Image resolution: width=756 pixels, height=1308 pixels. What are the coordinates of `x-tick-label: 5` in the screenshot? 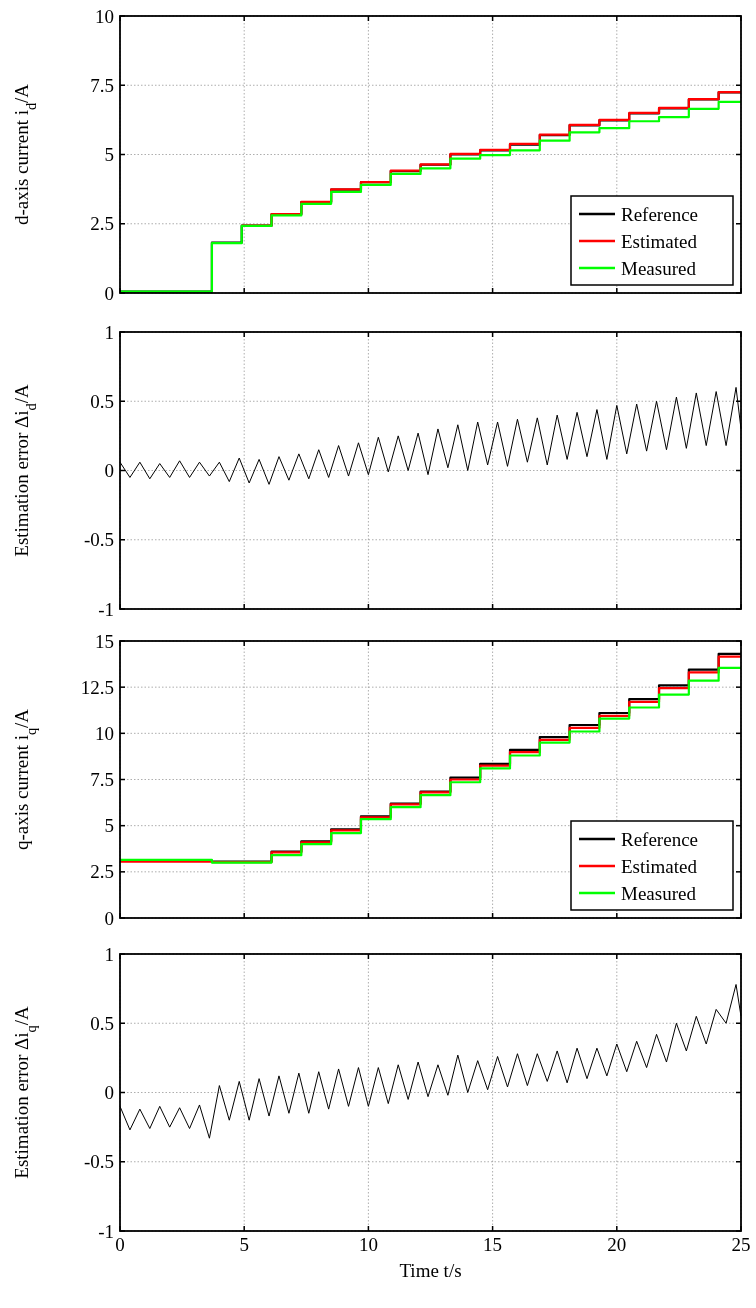 It's located at (244, 1244).